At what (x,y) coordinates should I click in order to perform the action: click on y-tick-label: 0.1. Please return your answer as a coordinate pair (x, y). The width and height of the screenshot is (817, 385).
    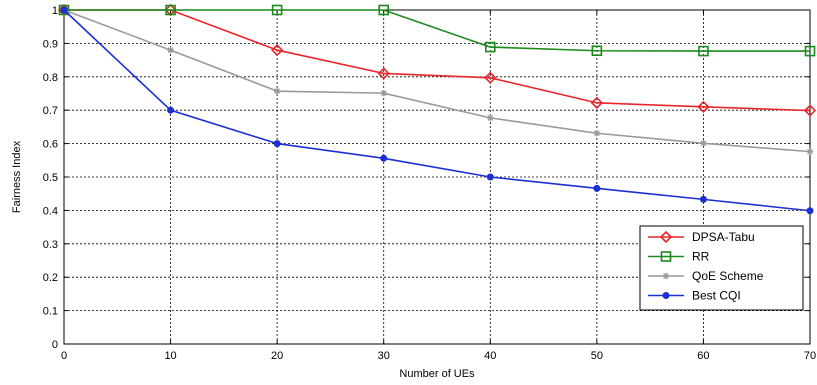
    Looking at the image, I should click on (50, 312).